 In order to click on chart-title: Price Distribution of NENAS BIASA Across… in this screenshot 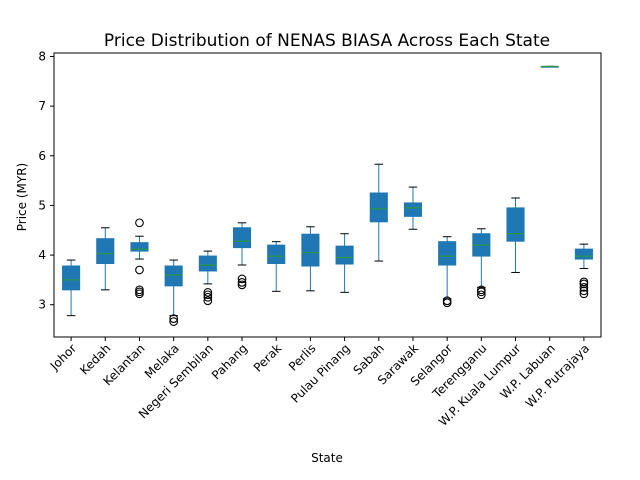, I will do `click(327, 41)`.